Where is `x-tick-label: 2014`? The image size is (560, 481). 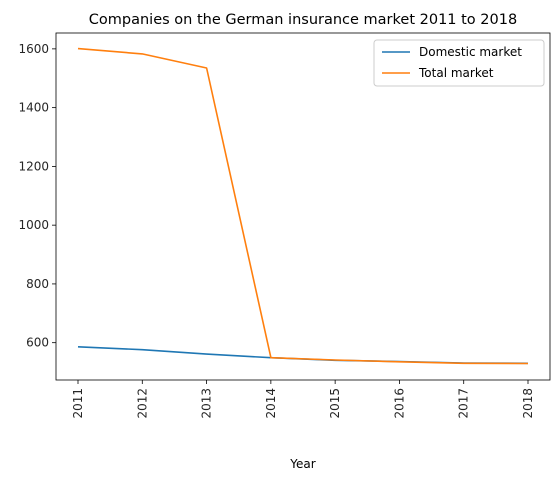 x-tick-label: 2014 is located at coordinates (271, 403).